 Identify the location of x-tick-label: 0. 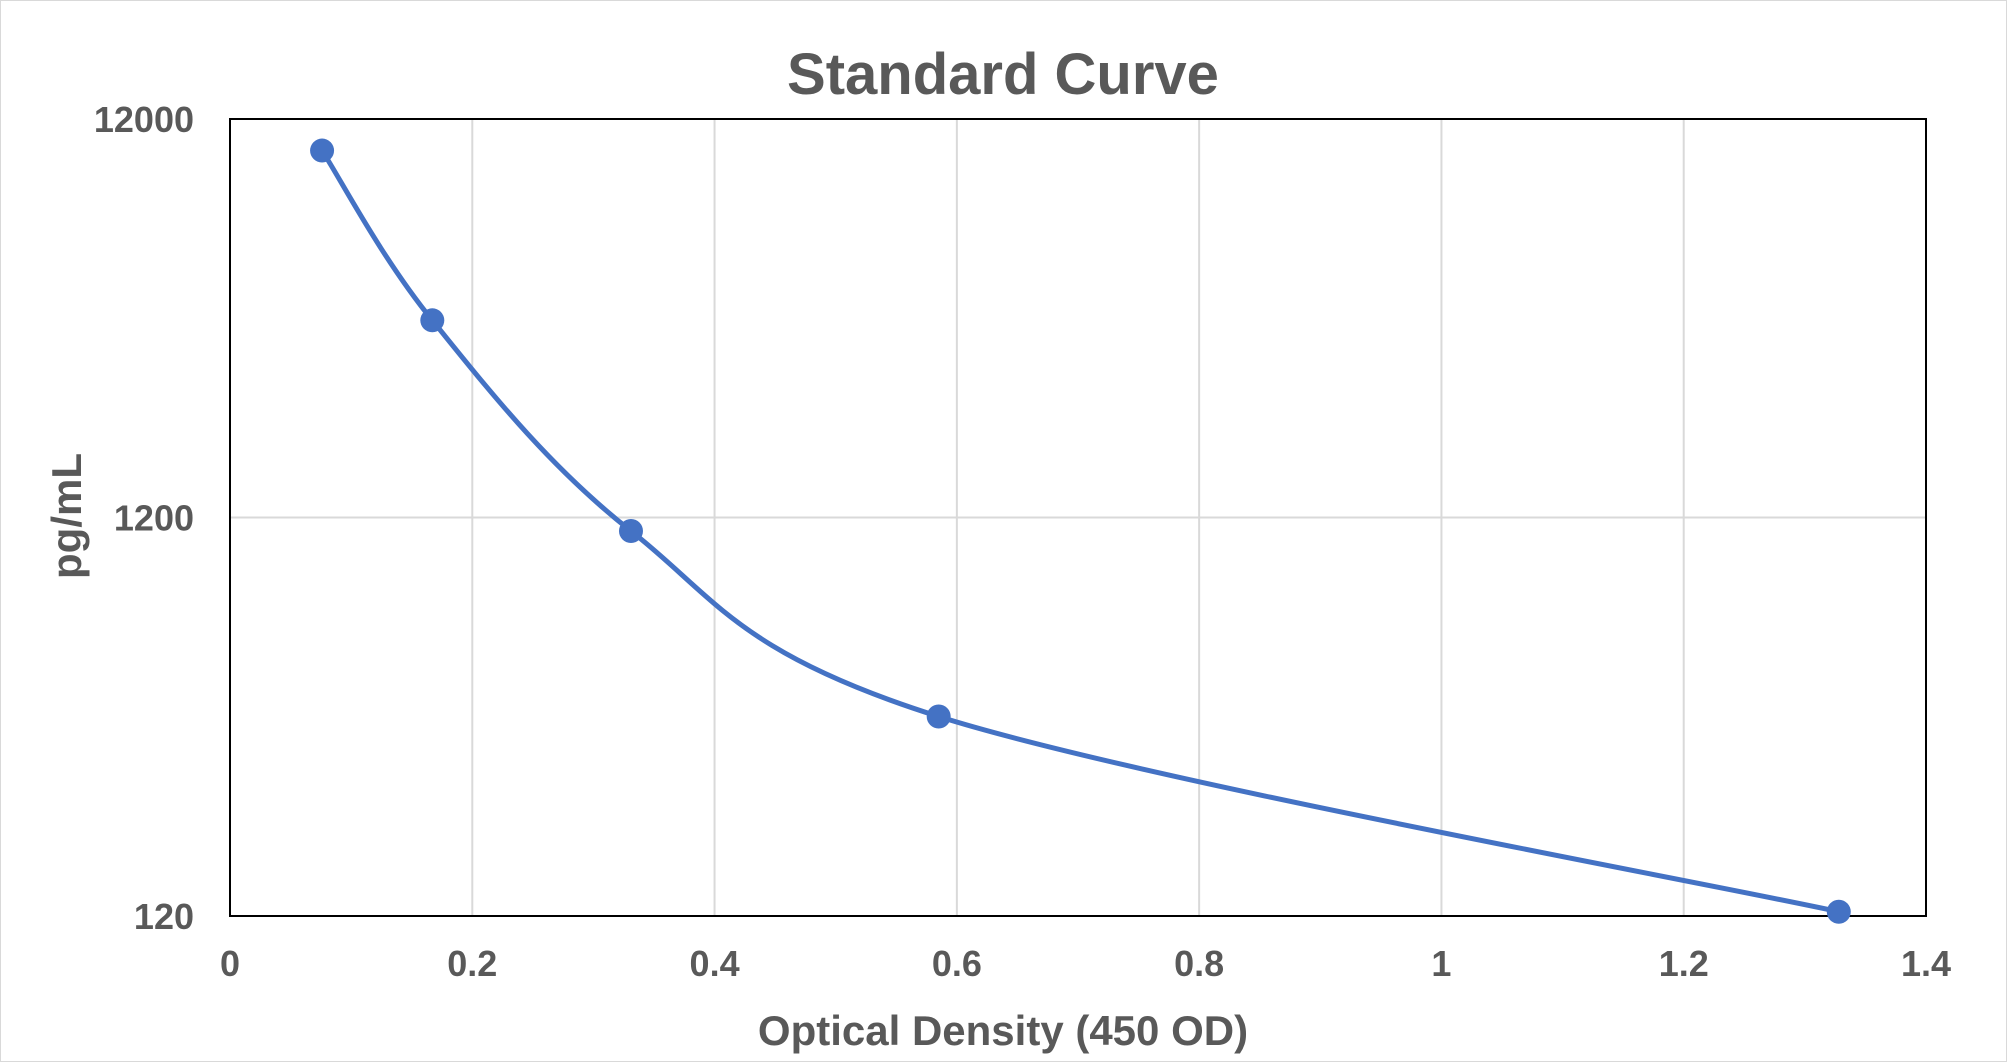
(230, 963).